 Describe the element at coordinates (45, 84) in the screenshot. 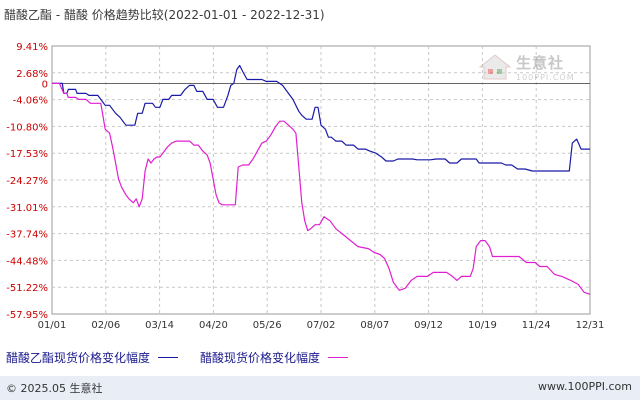

I see `zero-label: 0` at that location.